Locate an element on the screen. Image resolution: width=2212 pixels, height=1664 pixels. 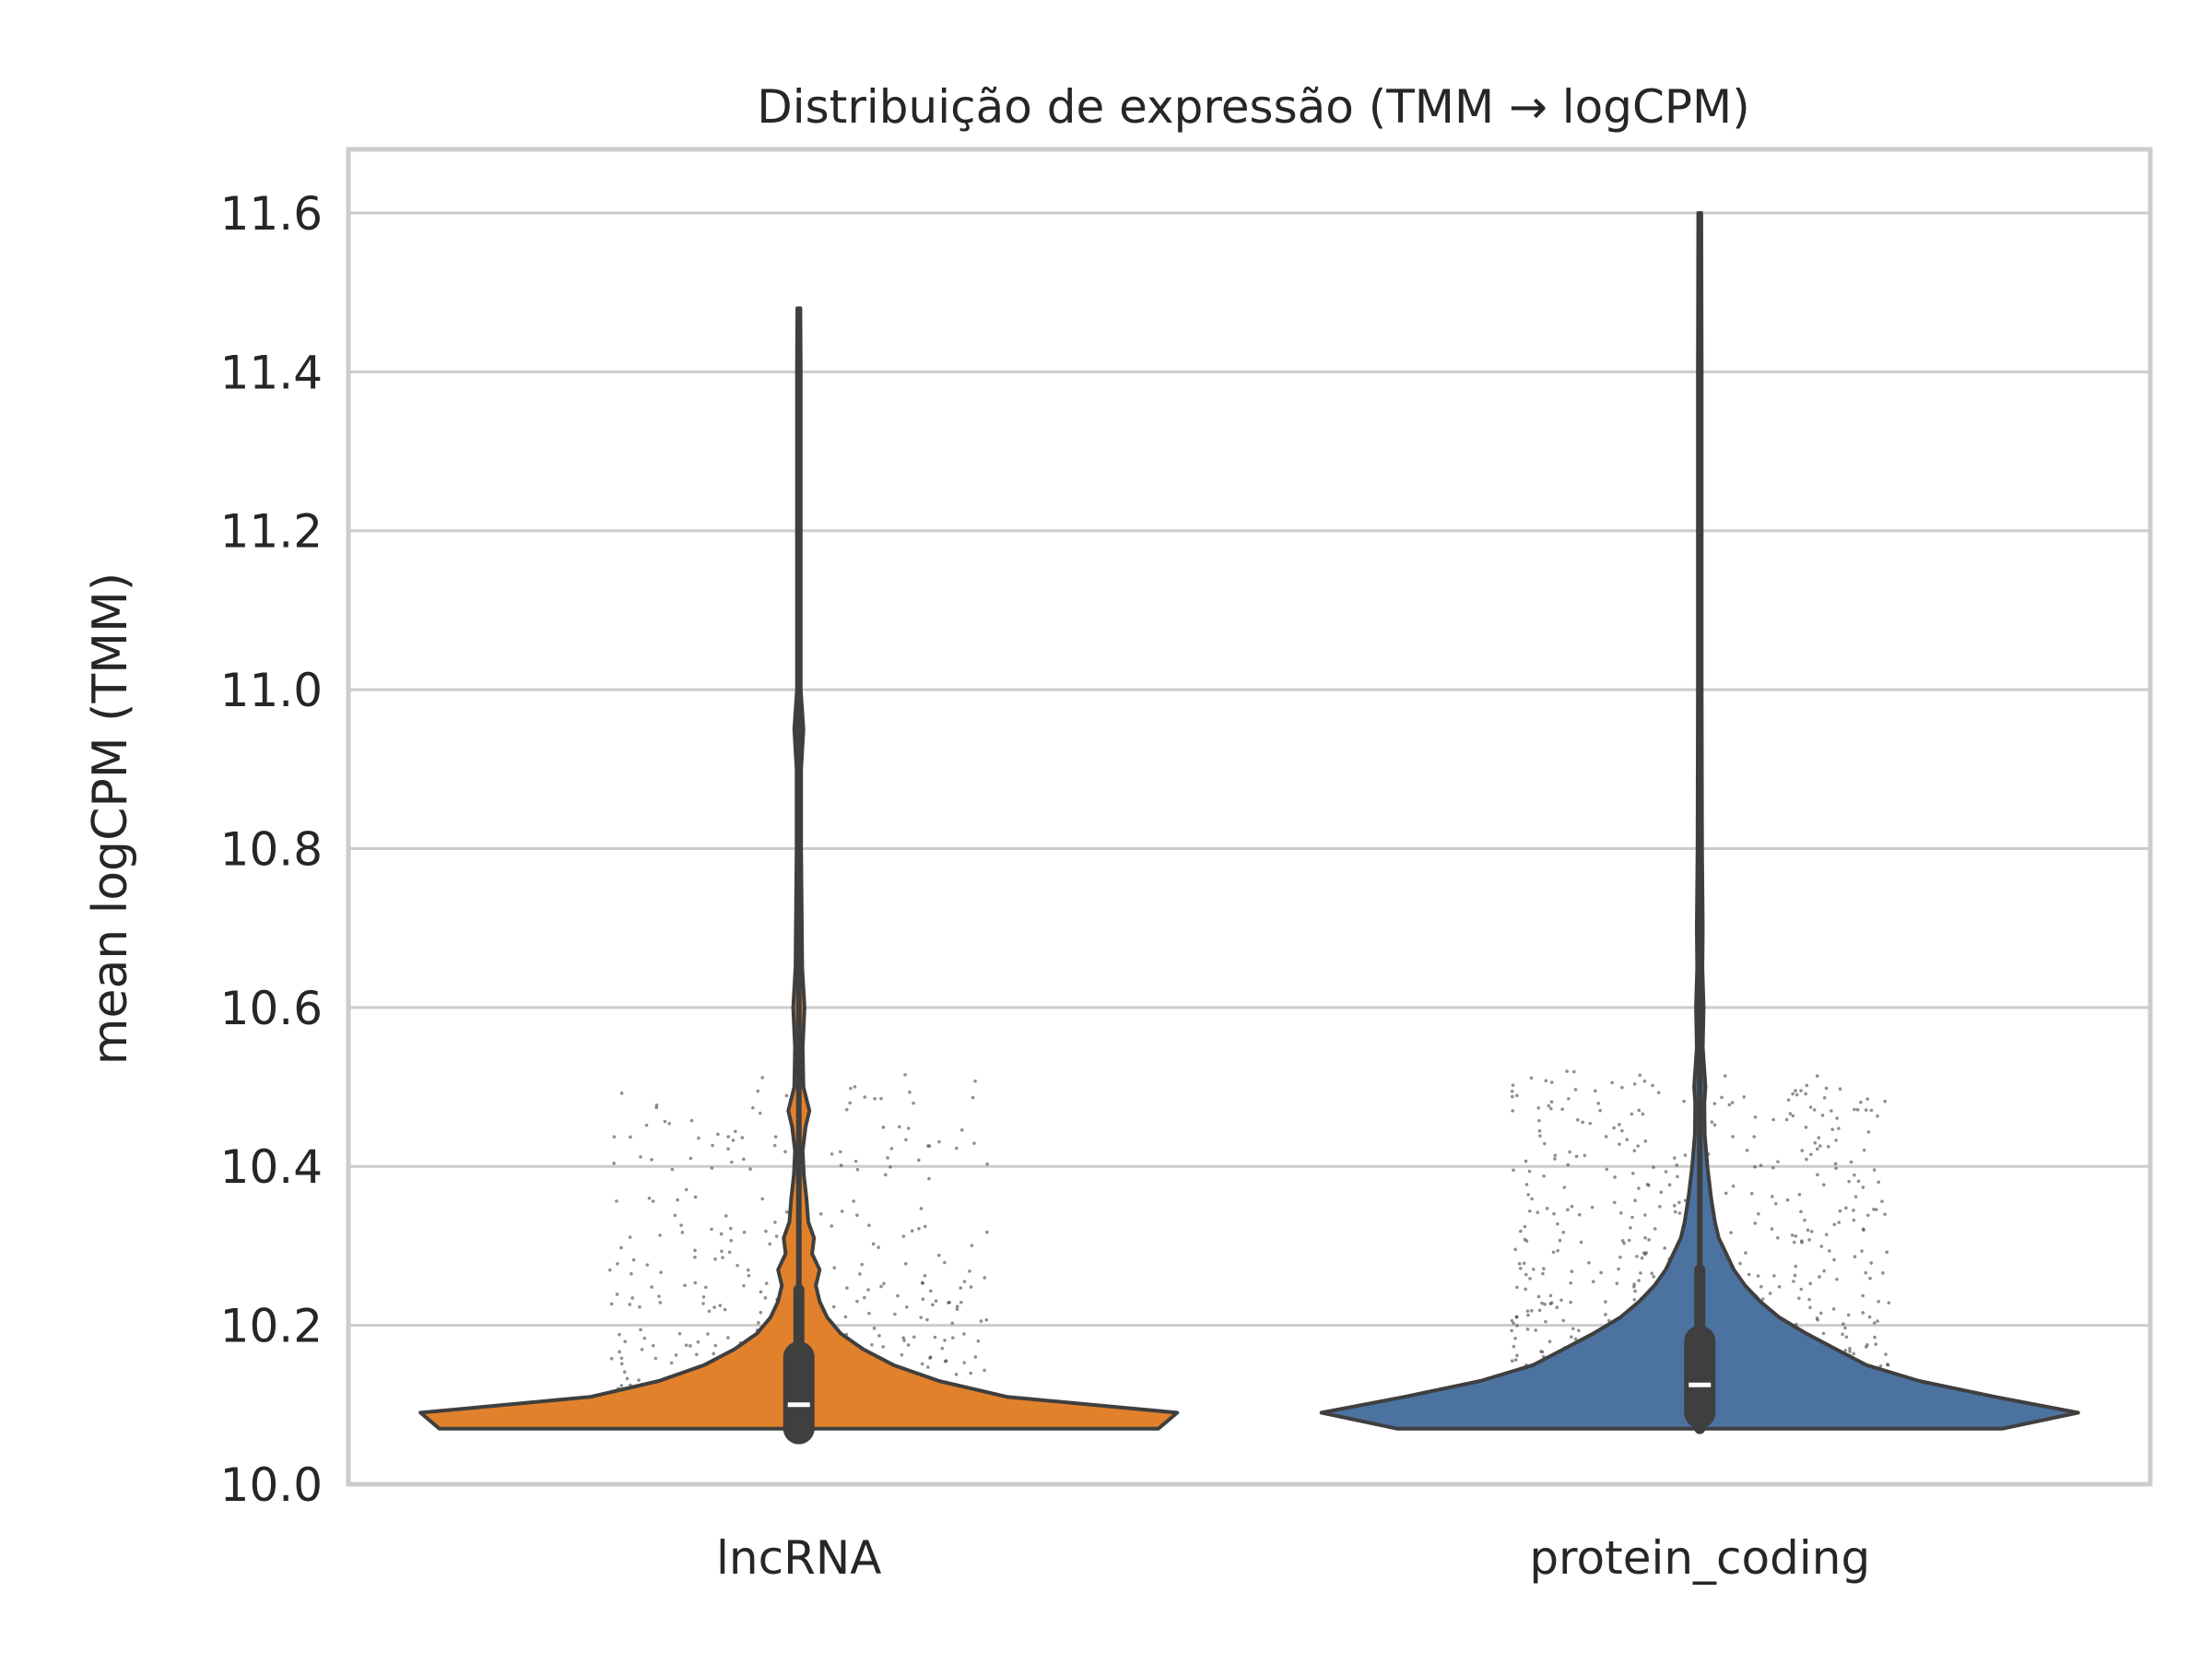
chart-title: Distribuição de expressão (TMM → logCPM) is located at coordinates (1253, 107).